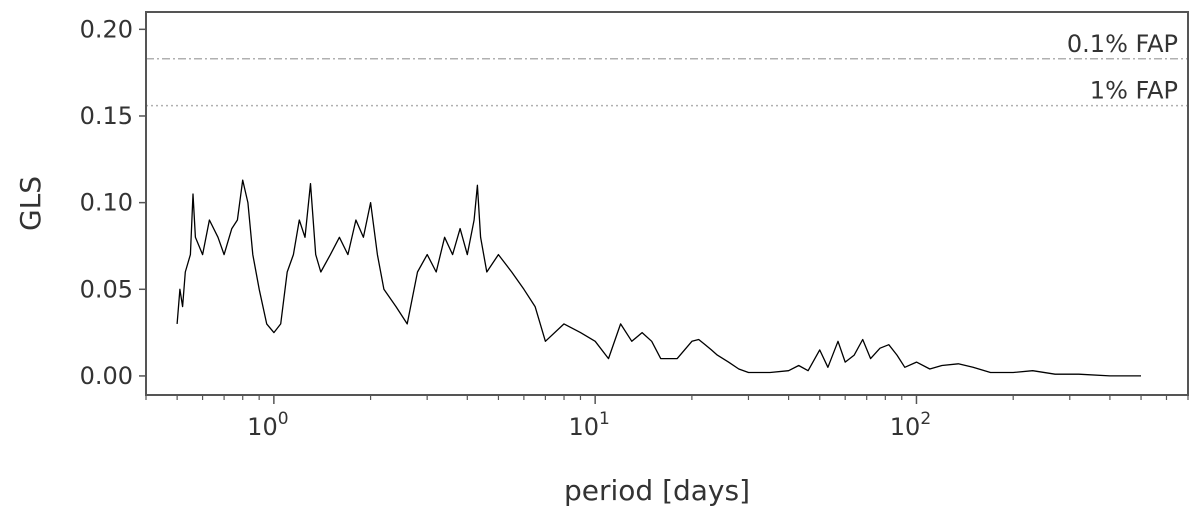 This screenshot has height=522, width=1200. Describe the element at coordinates (1122, 44) in the screenshot. I see `fap-label-0: 0.1% FAP` at that location.